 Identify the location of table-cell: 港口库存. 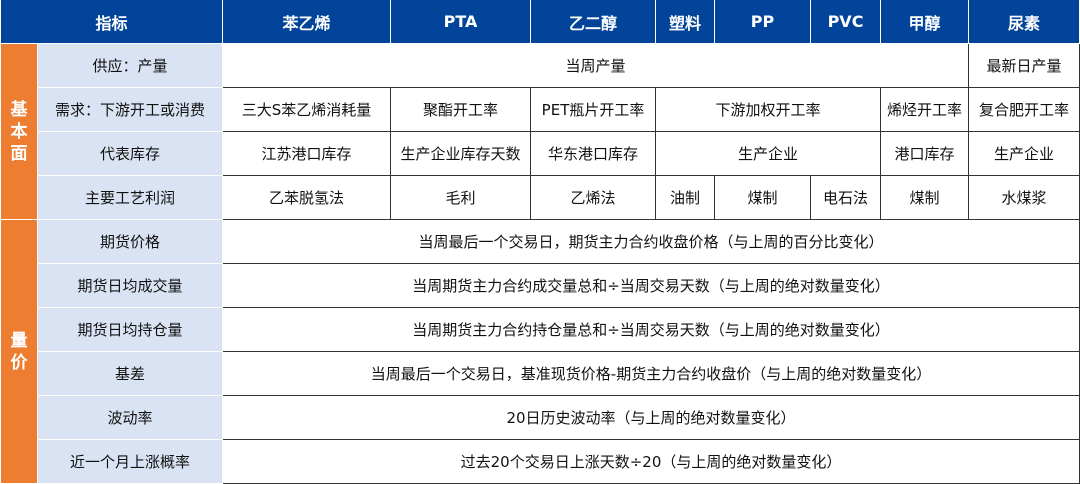
(925, 153).